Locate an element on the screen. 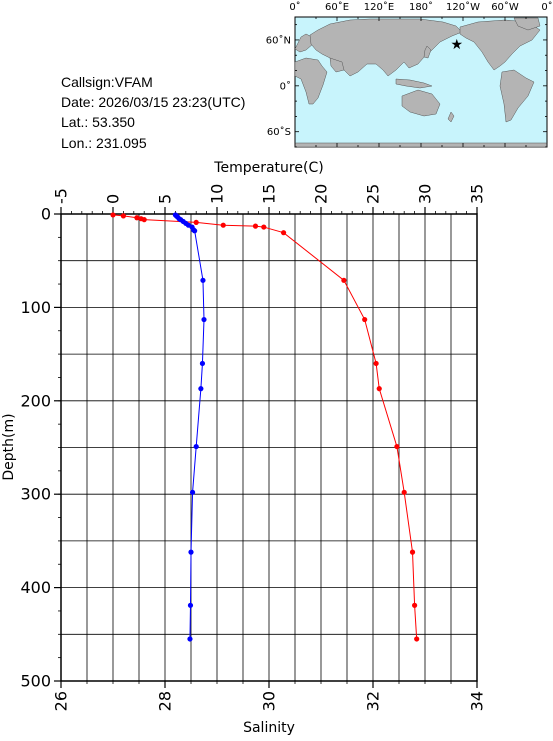  depth-tick-label: 0 is located at coordinates (46, 214).